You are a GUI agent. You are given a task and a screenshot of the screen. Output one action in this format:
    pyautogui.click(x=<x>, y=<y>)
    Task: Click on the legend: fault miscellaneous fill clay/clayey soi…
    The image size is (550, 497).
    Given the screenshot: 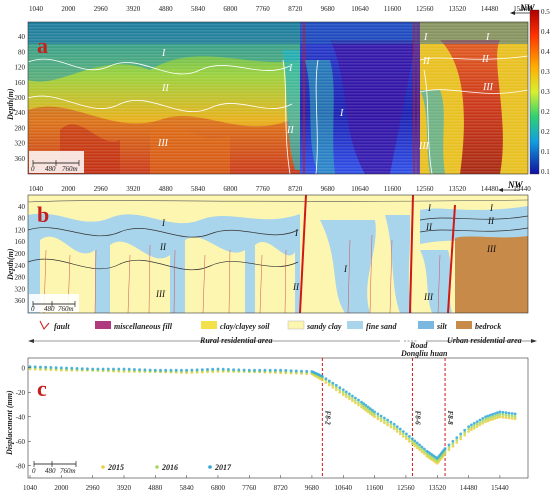 What is the action you would take?
    pyautogui.click(x=270, y=325)
    